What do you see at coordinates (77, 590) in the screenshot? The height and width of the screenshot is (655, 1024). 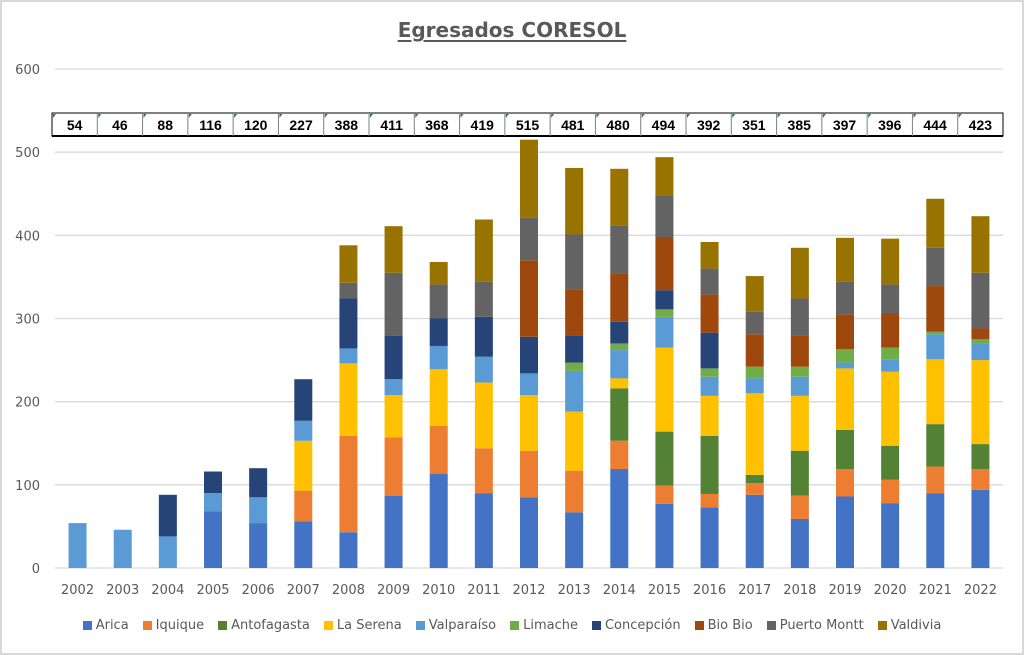 I see `x-tick-label: 2002` at bounding box center [77, 590].